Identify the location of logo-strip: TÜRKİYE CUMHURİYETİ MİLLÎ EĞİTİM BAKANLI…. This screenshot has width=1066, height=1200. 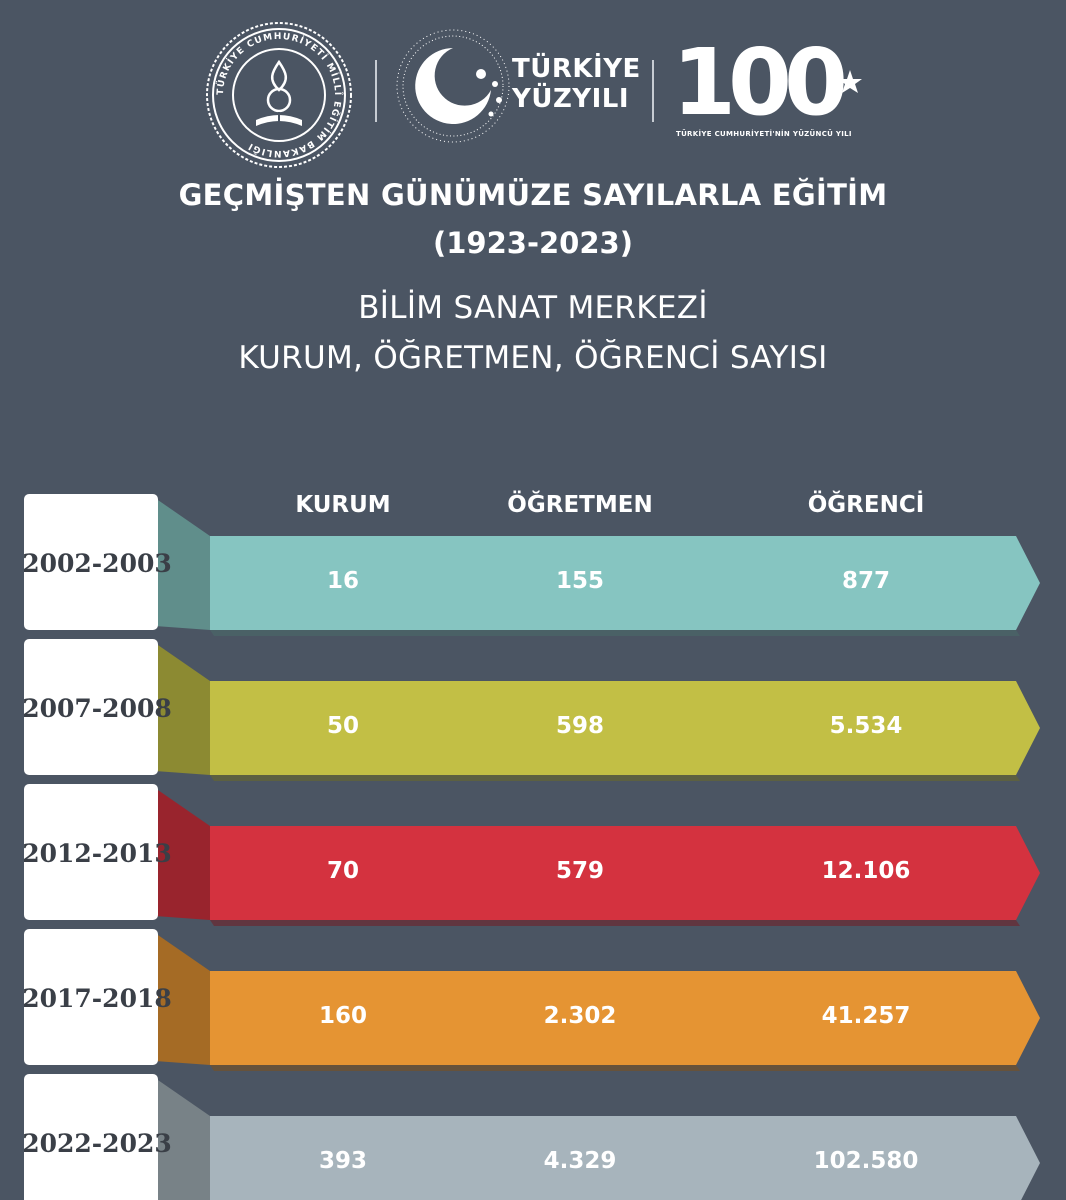
(533, 95).